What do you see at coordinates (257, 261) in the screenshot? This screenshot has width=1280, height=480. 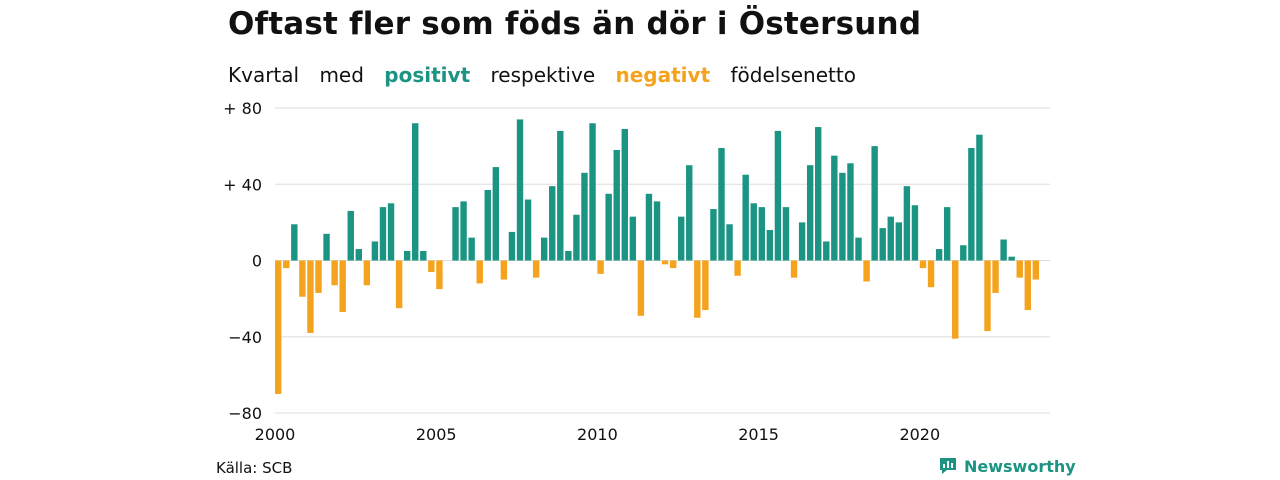 I see `y-tick-label: 0` at bounding box center [257, 261].